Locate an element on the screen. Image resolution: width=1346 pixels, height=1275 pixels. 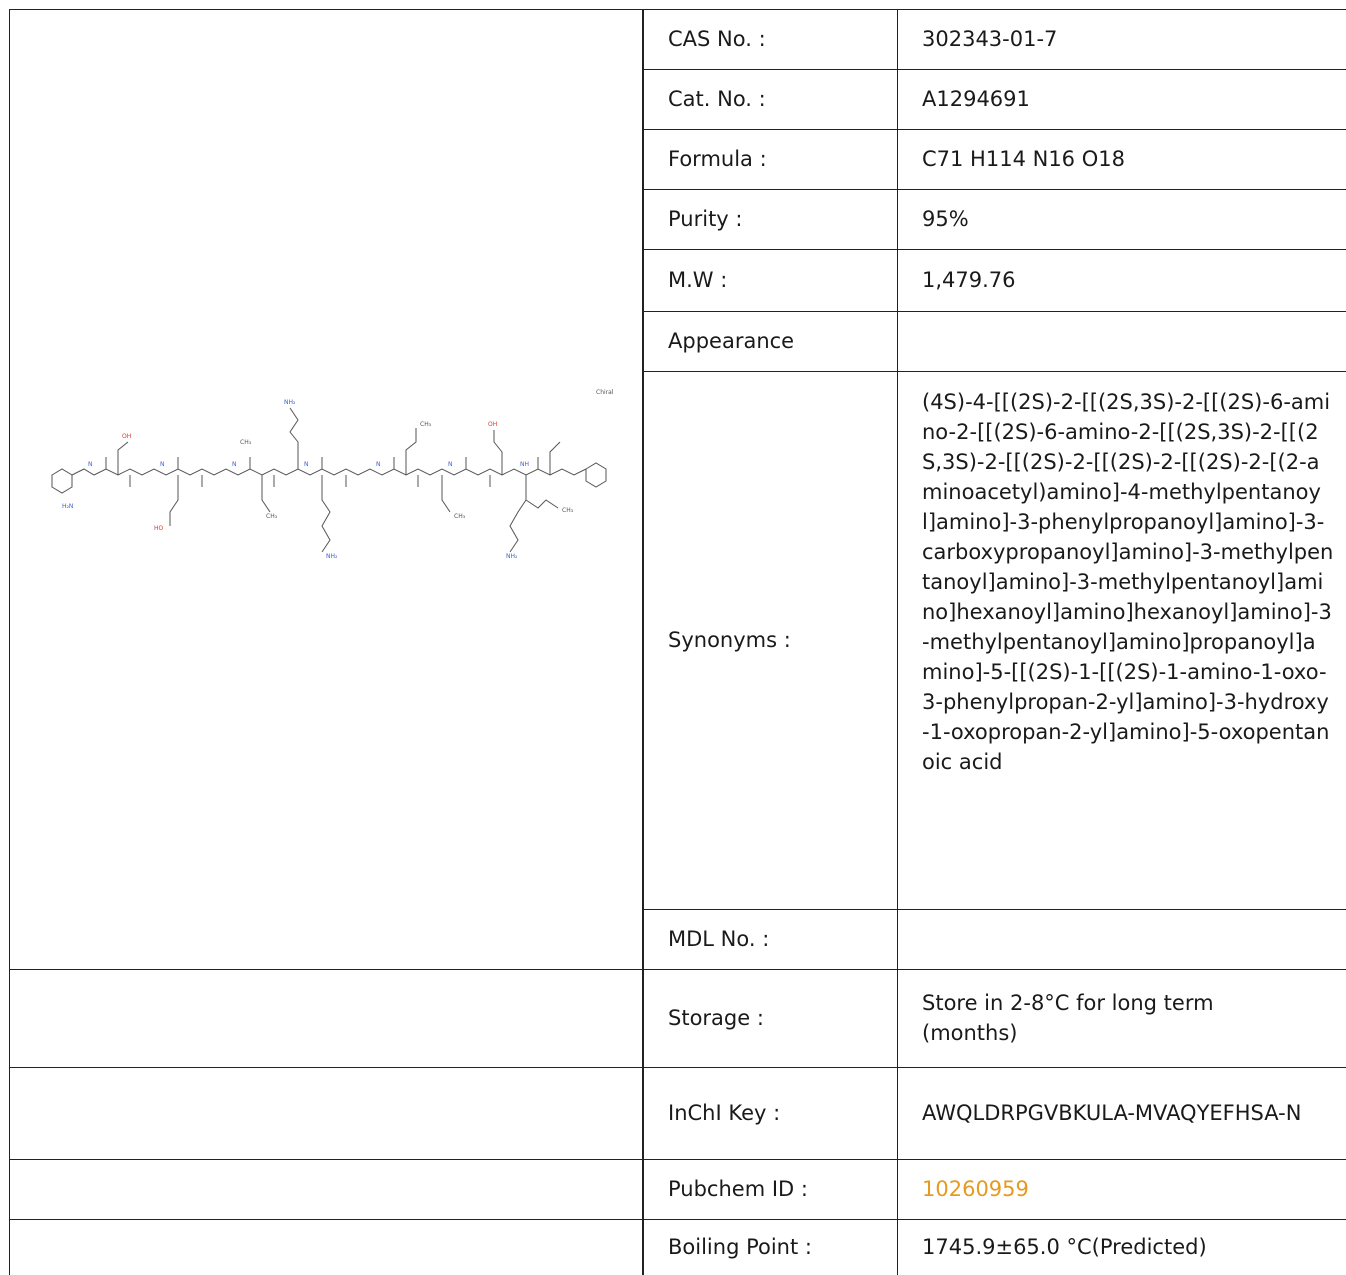
pubchem-label: Pubchem ID : is located at coordinates (738, 1189).